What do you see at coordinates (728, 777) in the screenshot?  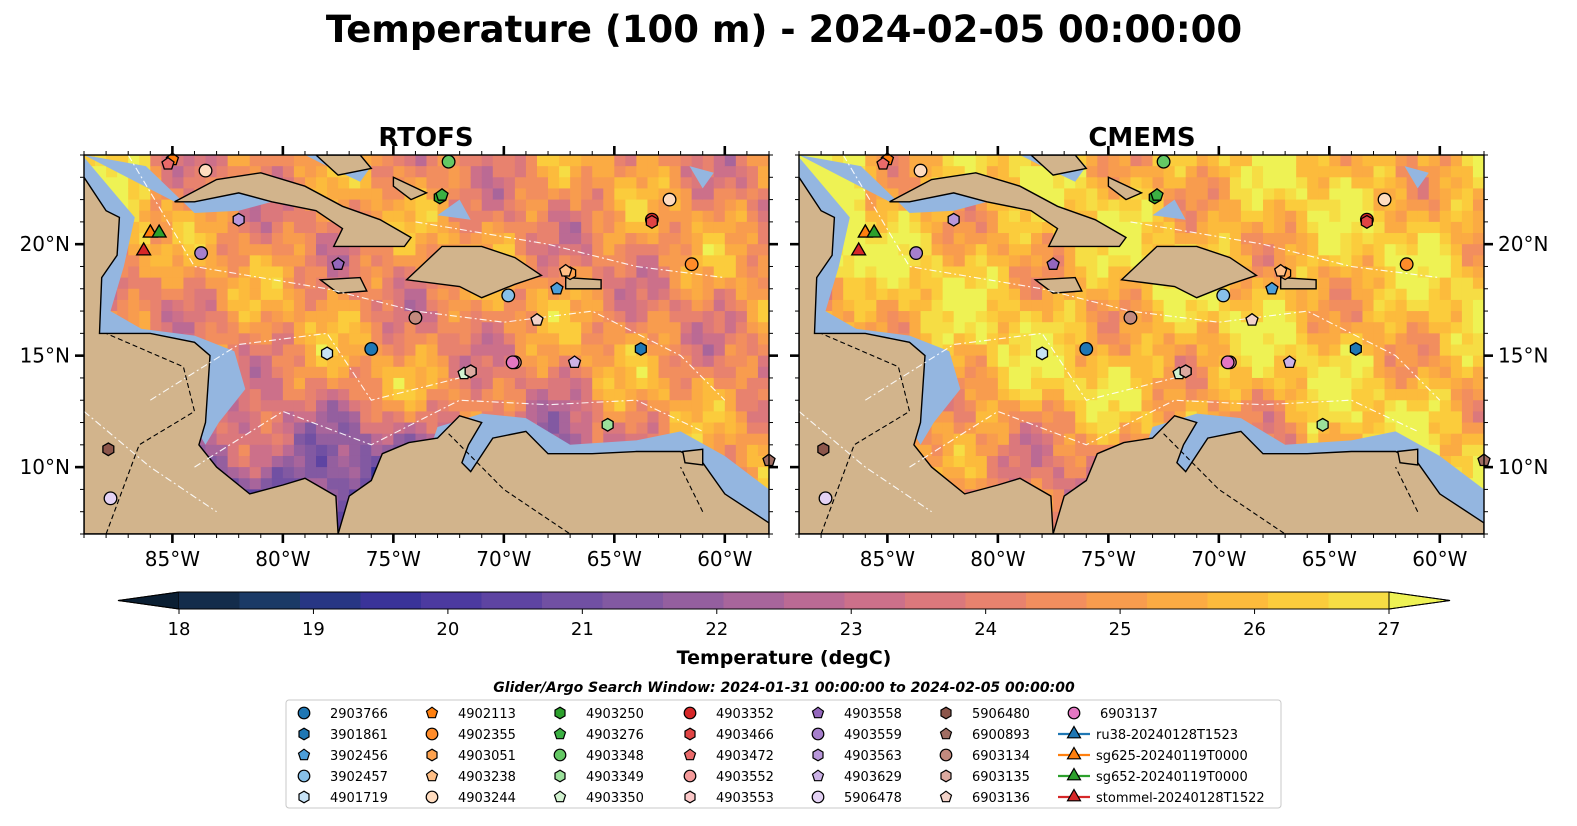 I see `legend-item: 4903552` at bounding box center [728, 777].